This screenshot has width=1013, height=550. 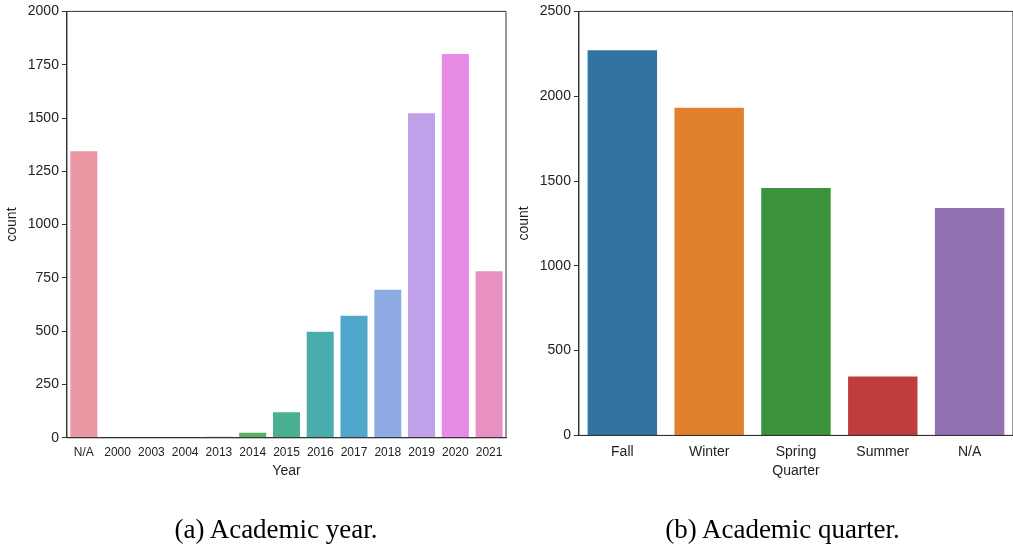 What do you see at coordinates (555, 10) in the screenshot?
I see `y-tick-label: 2500` at bounding box center [555, 10].